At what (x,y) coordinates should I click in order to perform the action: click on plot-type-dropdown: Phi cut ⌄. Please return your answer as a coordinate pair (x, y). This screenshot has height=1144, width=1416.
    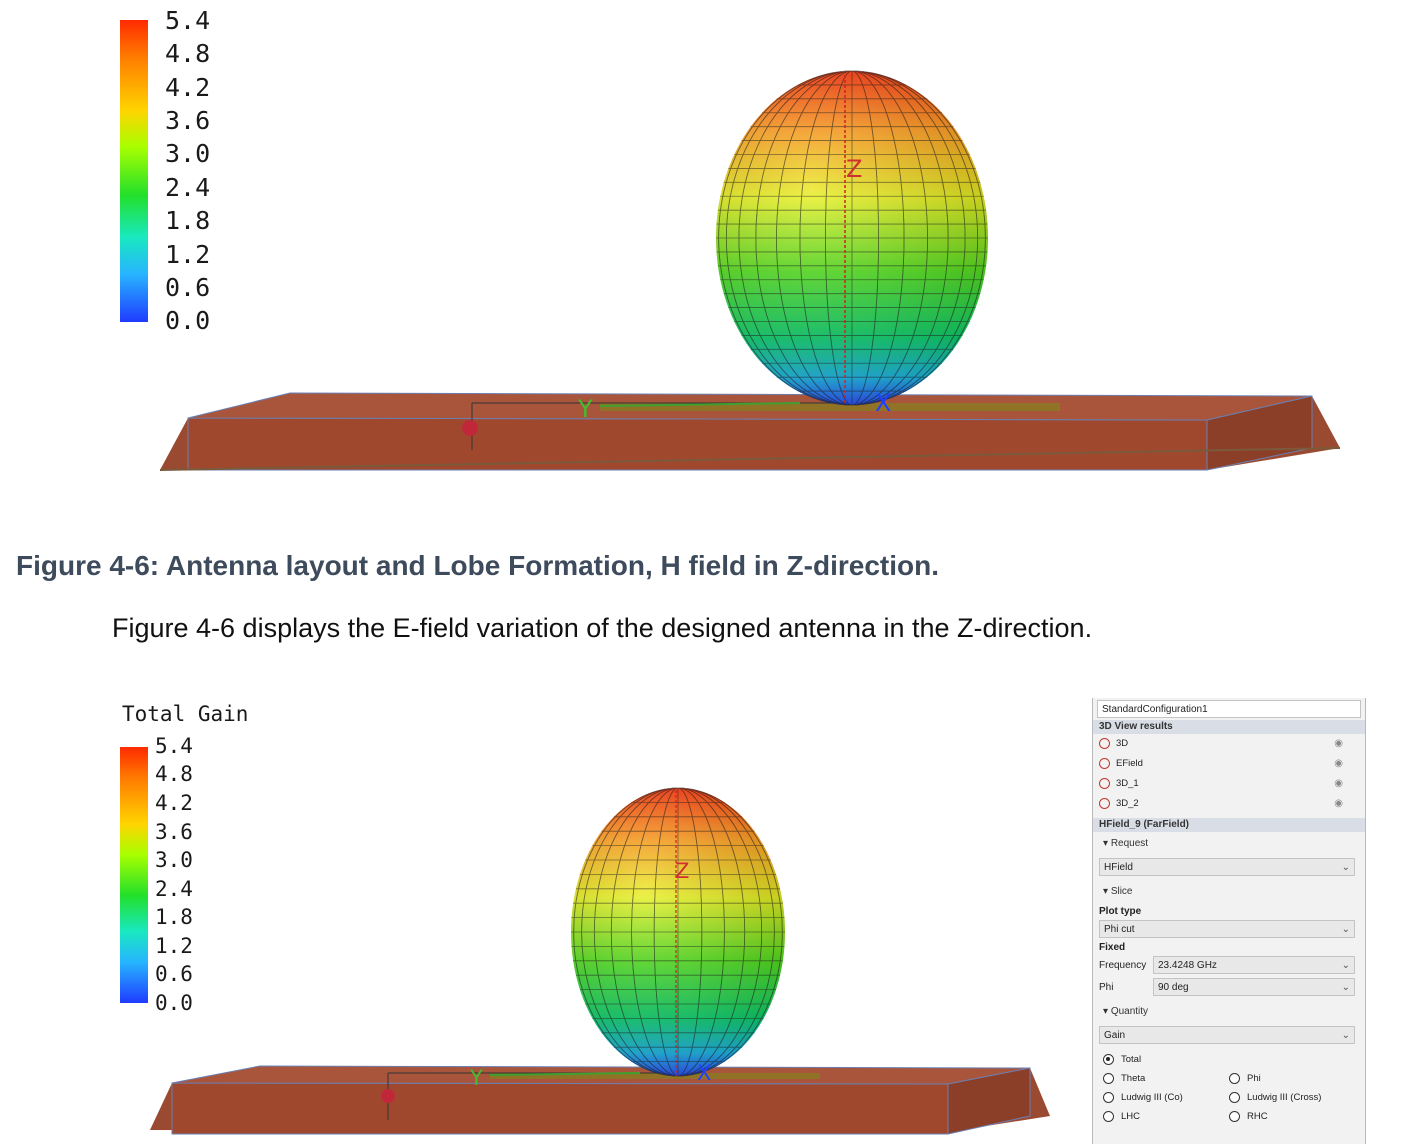
    Looking at the image, I should click on (1227, 929).